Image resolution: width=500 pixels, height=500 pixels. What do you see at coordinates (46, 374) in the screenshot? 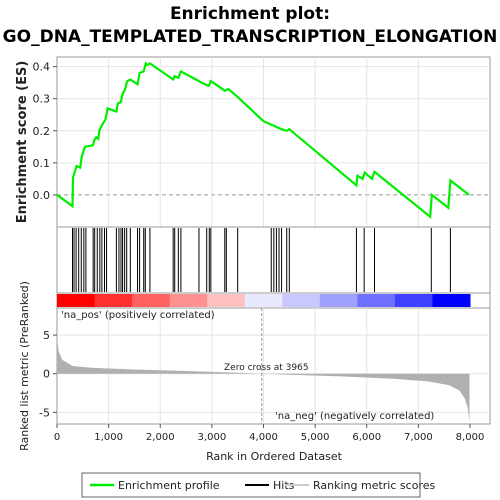
I see `metric-tick-label: 0` at bounding box center [46, 374].